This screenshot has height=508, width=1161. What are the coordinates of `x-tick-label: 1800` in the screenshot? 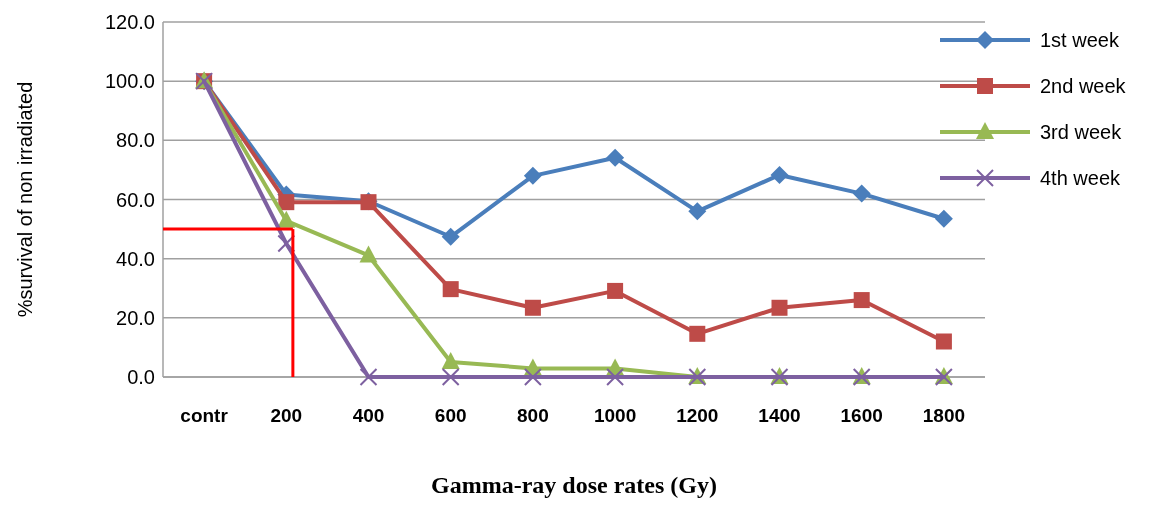 It's located at (944, 415).